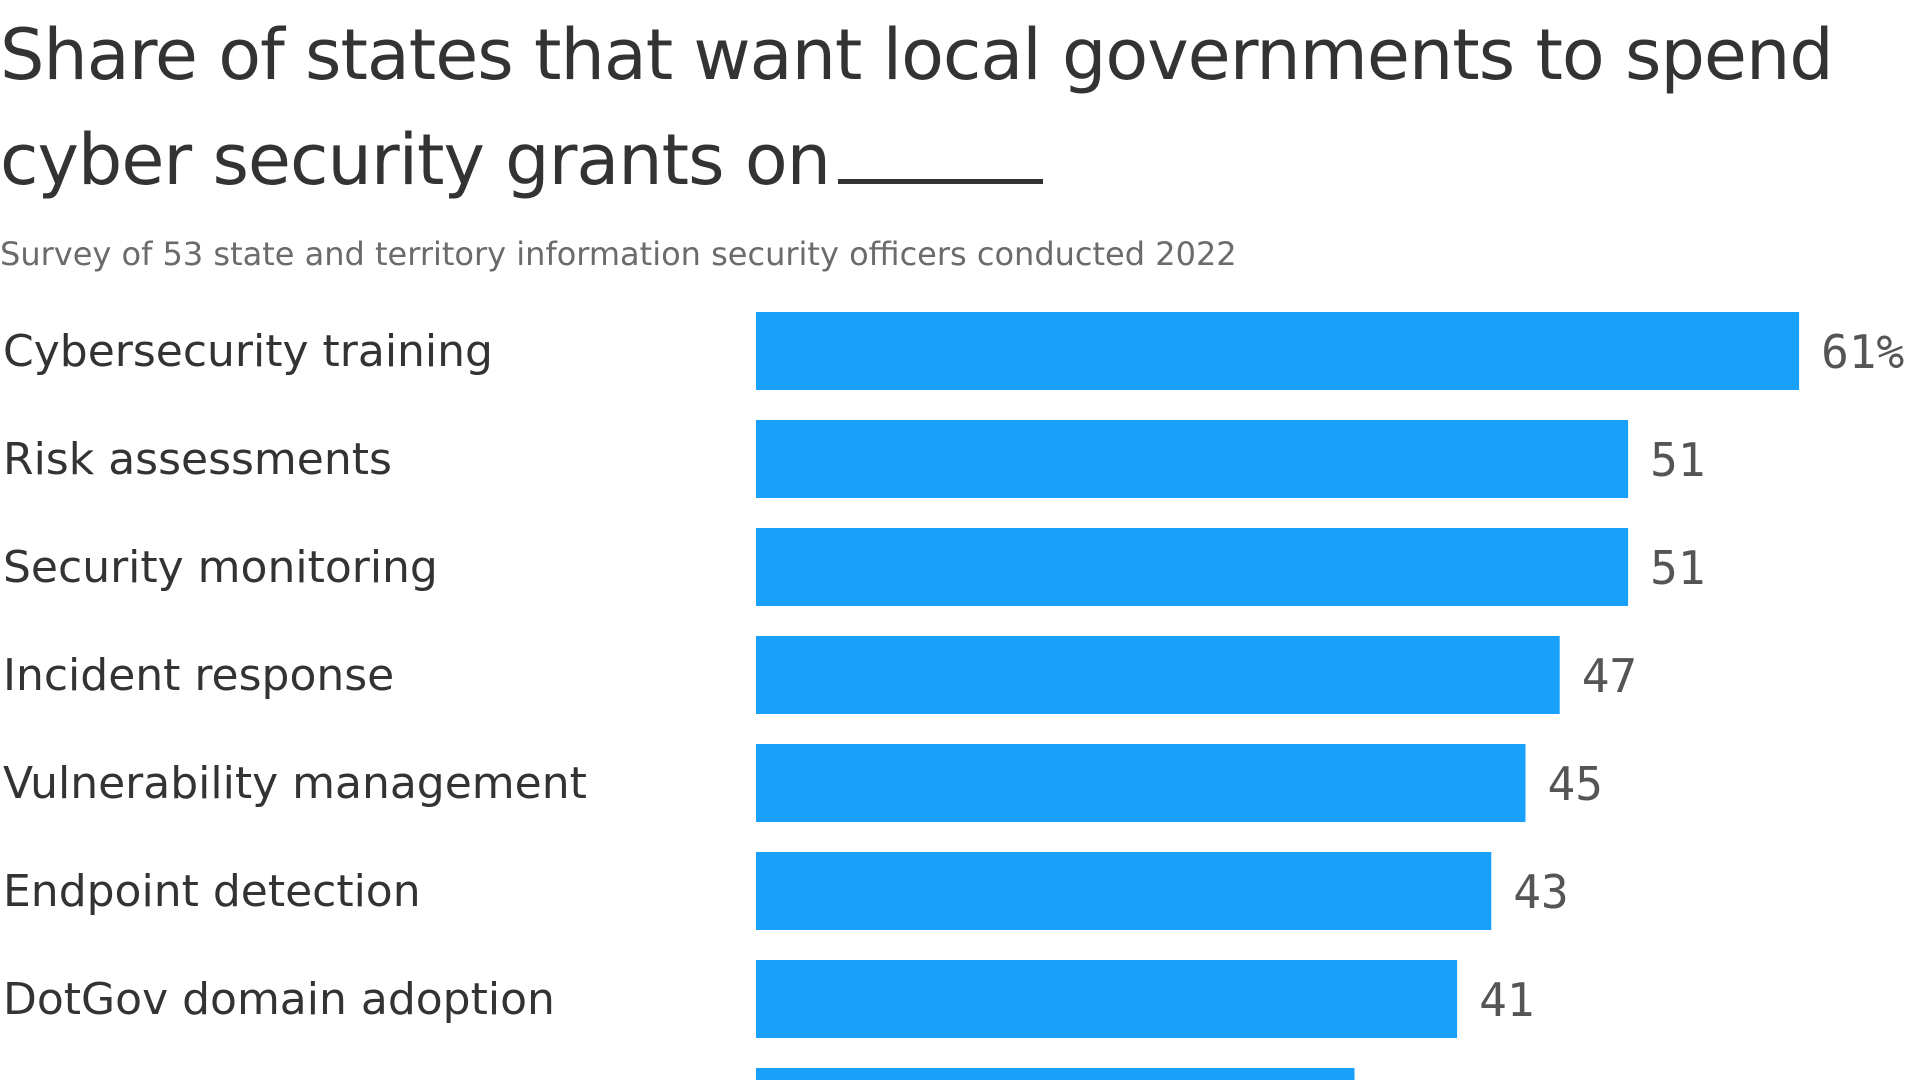  What do you see at coordinates (1540, 892) in the screenshot?
I see `value-label: 43` at bounding box center [1540, 892].